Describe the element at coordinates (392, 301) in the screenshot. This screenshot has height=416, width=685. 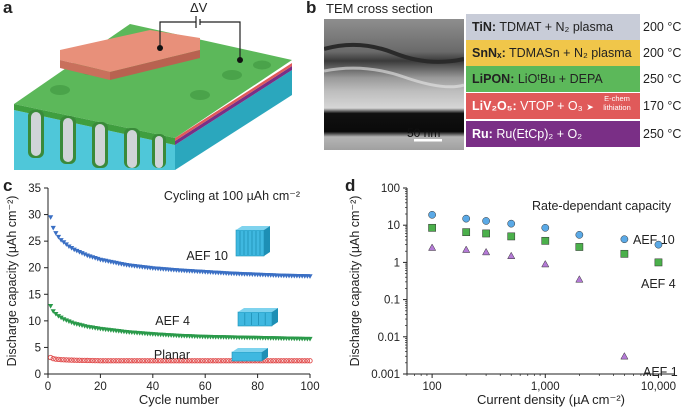
I see `y-tick-label: 0.1` at that location.